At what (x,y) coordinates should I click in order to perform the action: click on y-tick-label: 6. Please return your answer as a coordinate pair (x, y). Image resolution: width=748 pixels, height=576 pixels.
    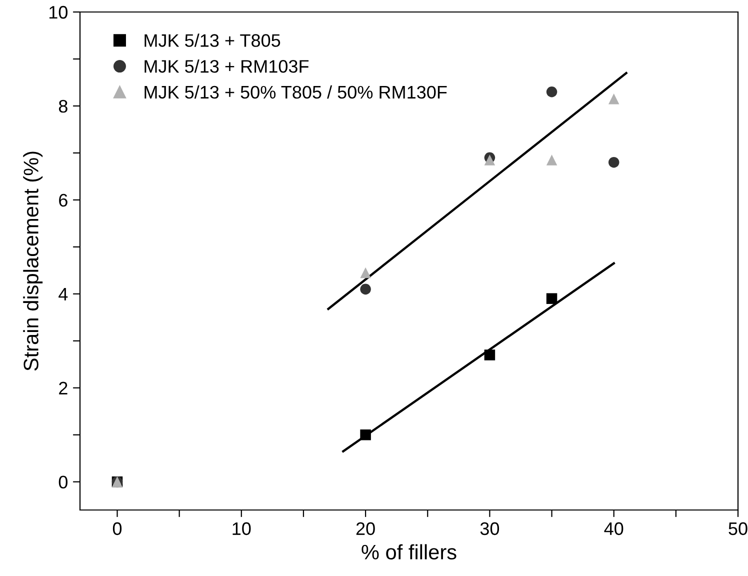
    Looking at the image, I should click on (63, 200).